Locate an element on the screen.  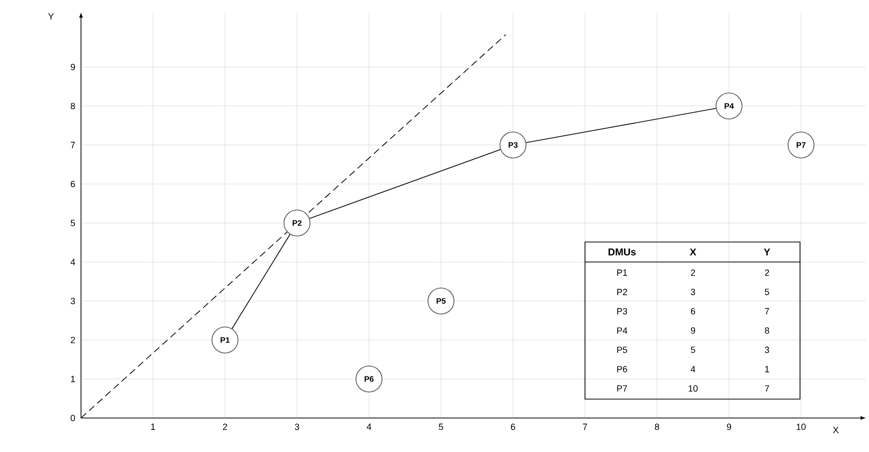
annotation: 6 is located at coordinates (693, 311).